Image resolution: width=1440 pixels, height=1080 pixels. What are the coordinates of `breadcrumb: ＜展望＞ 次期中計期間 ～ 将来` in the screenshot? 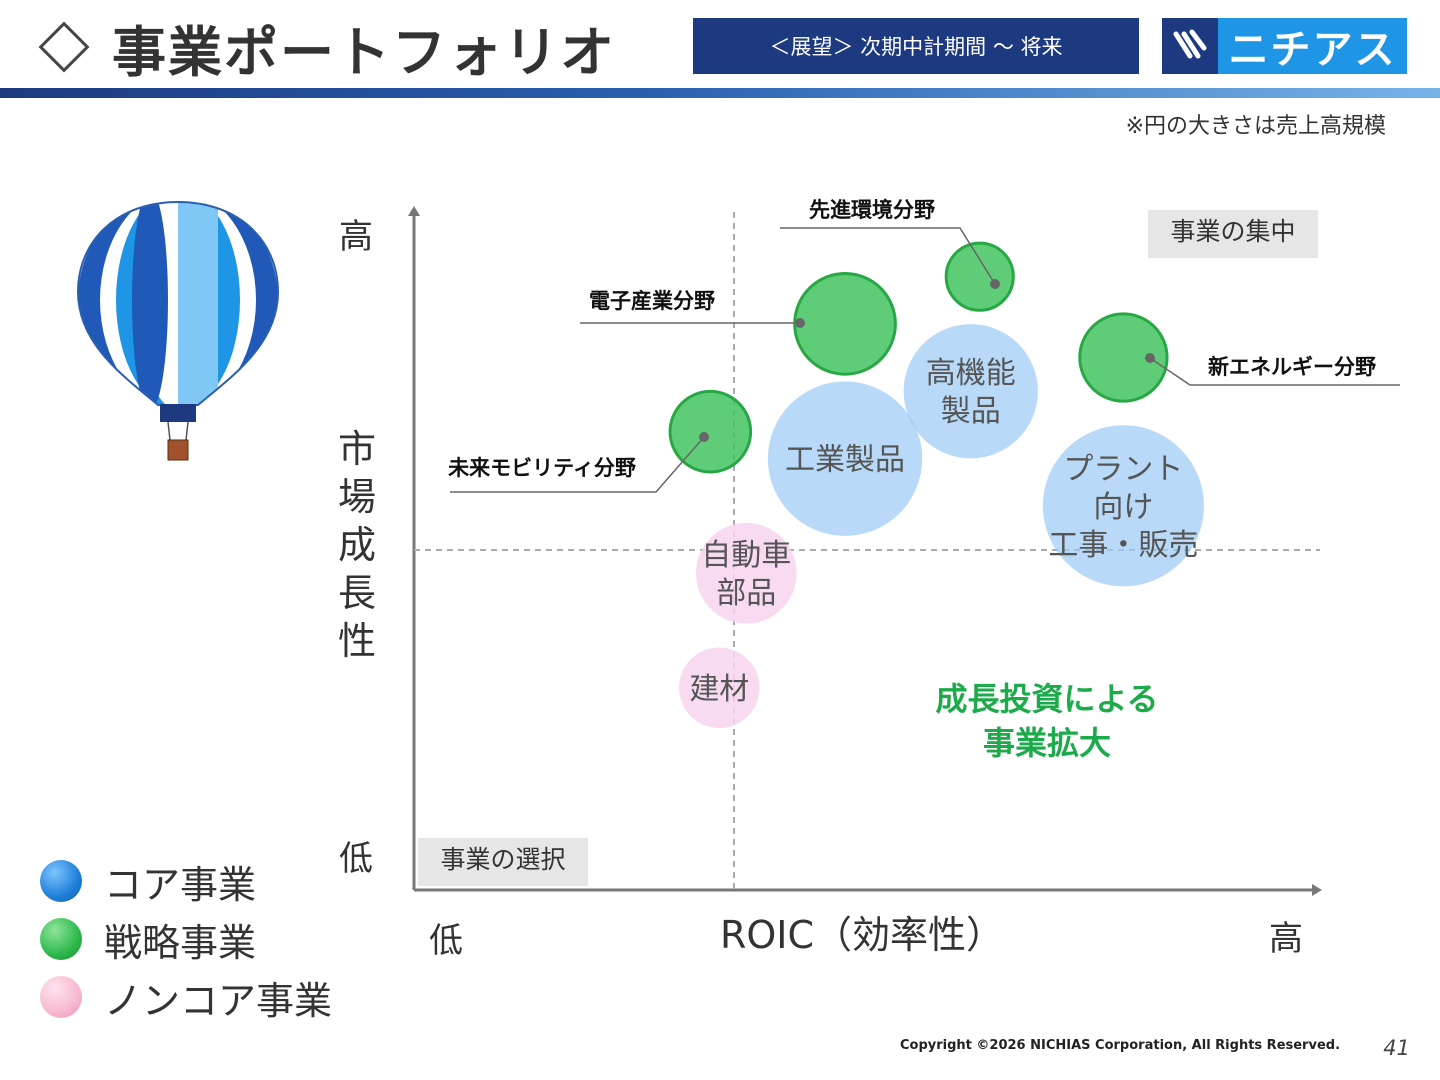 It's located at (916, 46).